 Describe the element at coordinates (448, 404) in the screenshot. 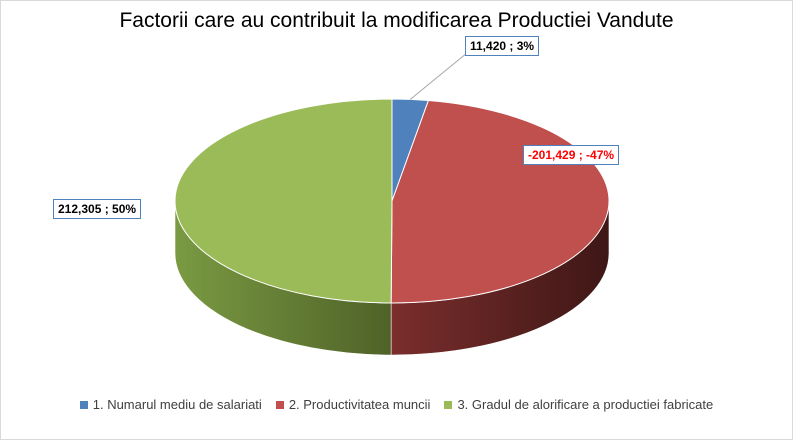

I see `legend-swatch-green` at that location.